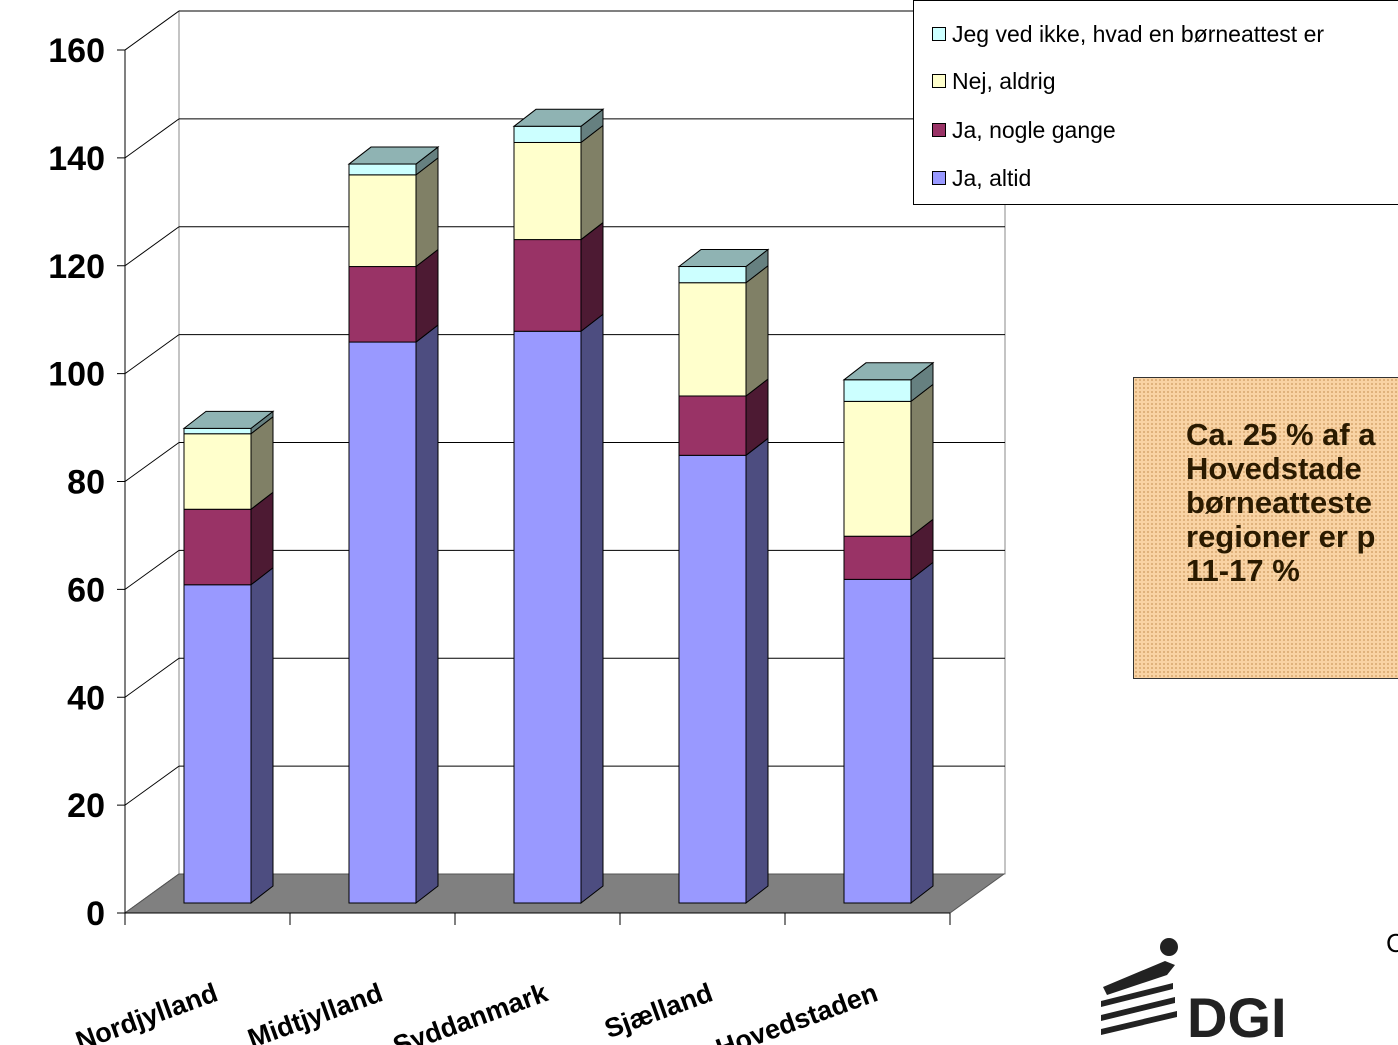 The image size is (1398, 1045). I want to click on y-tick-label: 100, so click(76, 375).